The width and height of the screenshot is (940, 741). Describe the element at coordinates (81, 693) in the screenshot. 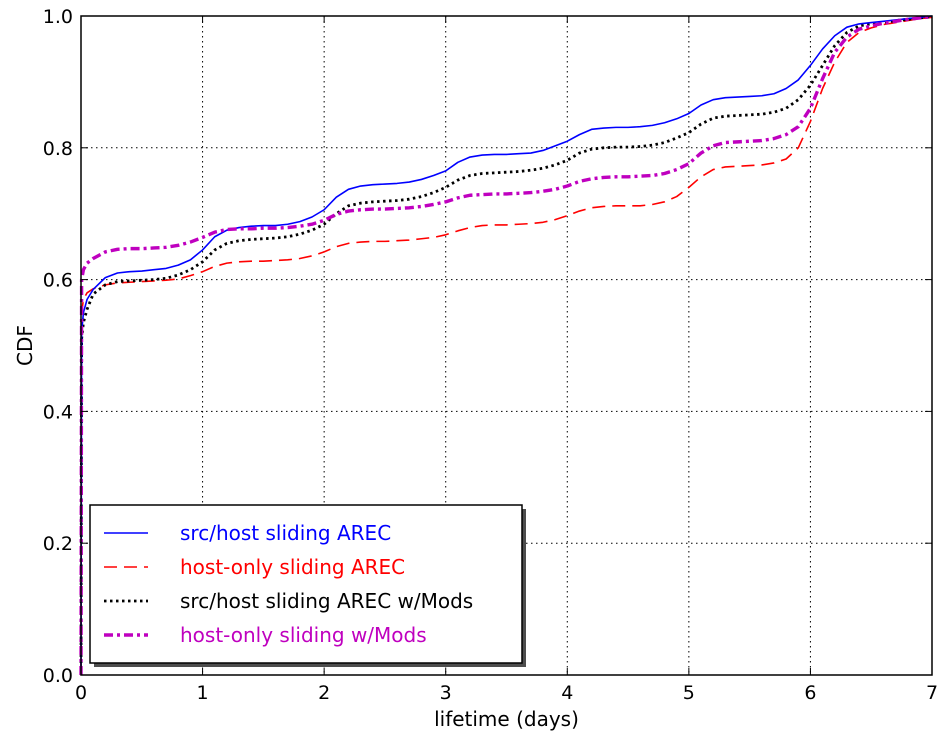

I see `x-tick-label: 0` at that location.